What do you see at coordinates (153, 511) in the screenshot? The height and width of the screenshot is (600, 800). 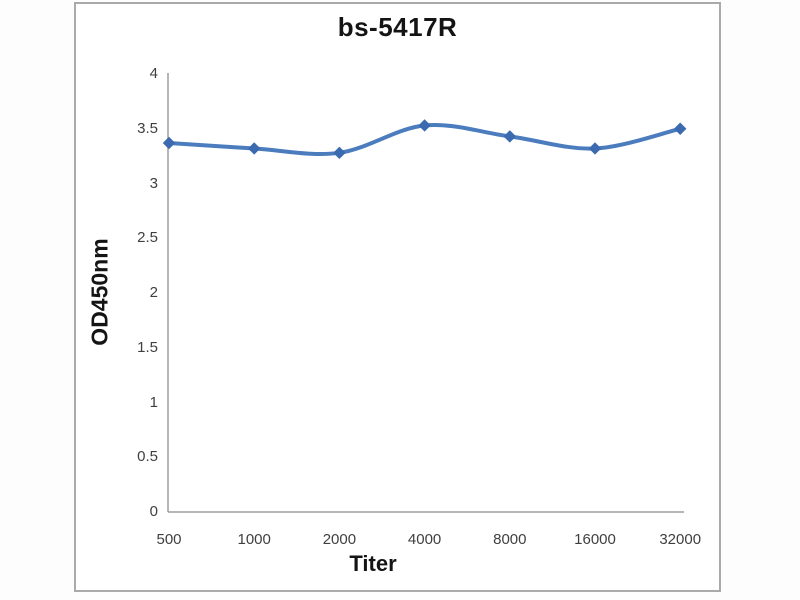 I see `y-tick-label: 0` at bounding box center [153, 511].